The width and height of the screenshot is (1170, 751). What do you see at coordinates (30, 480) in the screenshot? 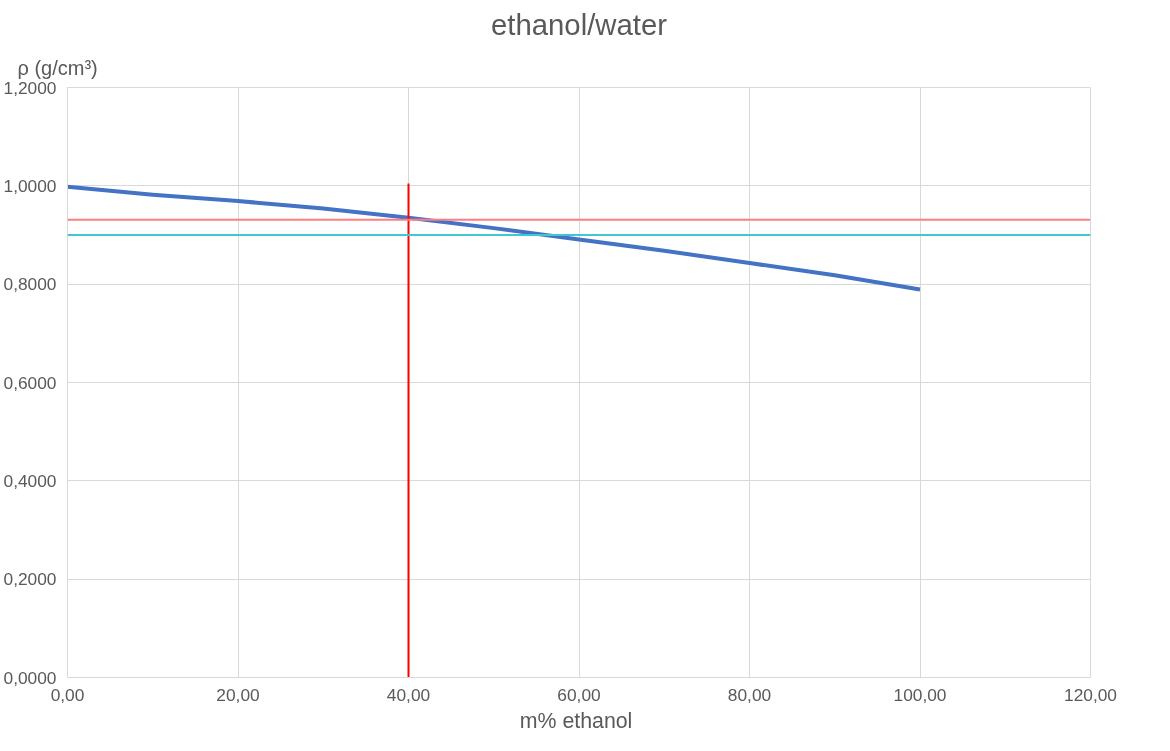
I see `y-tick-label: 0,4000` at bounding box center [30, 480].